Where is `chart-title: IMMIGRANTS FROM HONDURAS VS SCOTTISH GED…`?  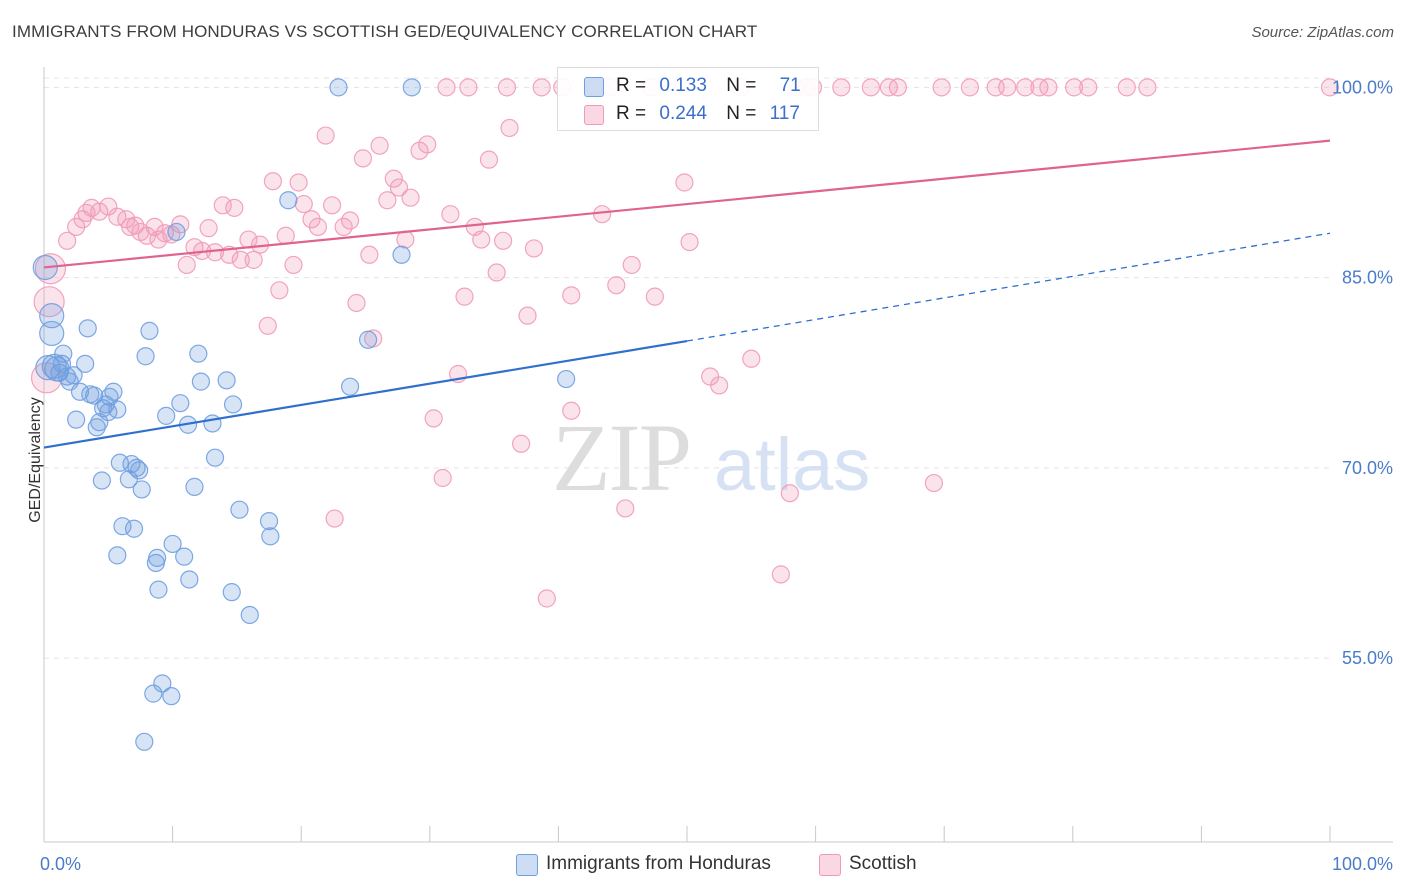
chart-title: IMMIGRANTS FROM HONDURAS VS SCOTTISH GED… is located at coordinates (385, 31).